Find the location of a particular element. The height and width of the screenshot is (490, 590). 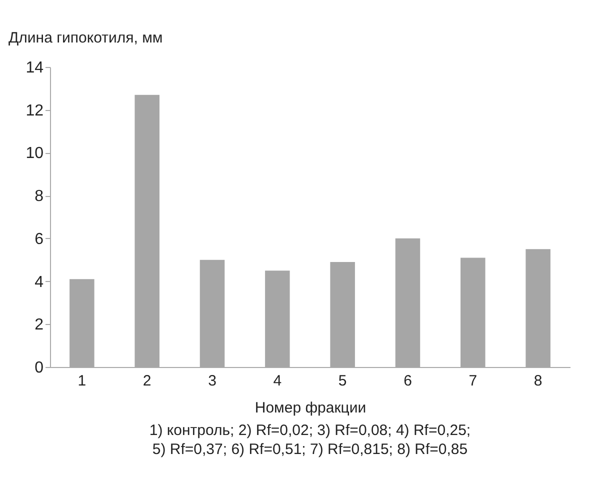

y-tick-label: 14 is located at coordinates (35, 68).